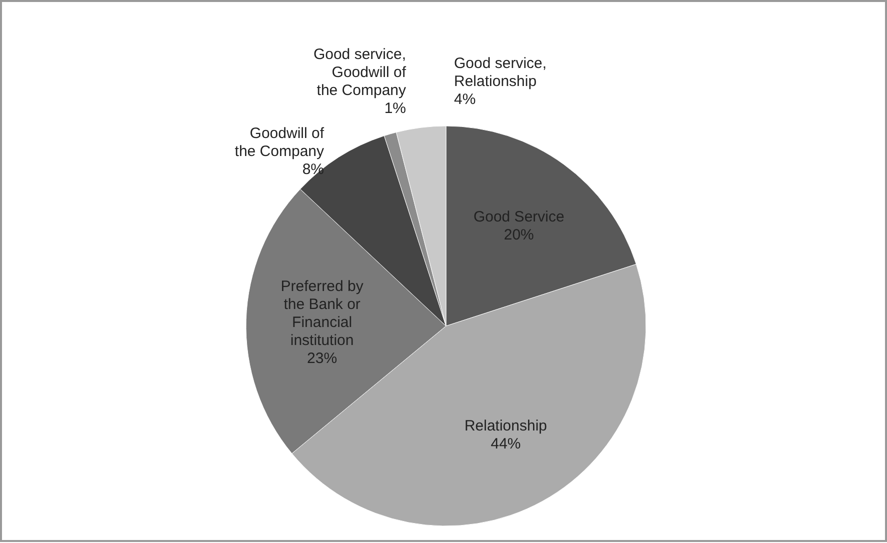  Describe the element at coordinates (500, 72) in the screenshot. I see `slice-label: Good service, Relationship` at that location.